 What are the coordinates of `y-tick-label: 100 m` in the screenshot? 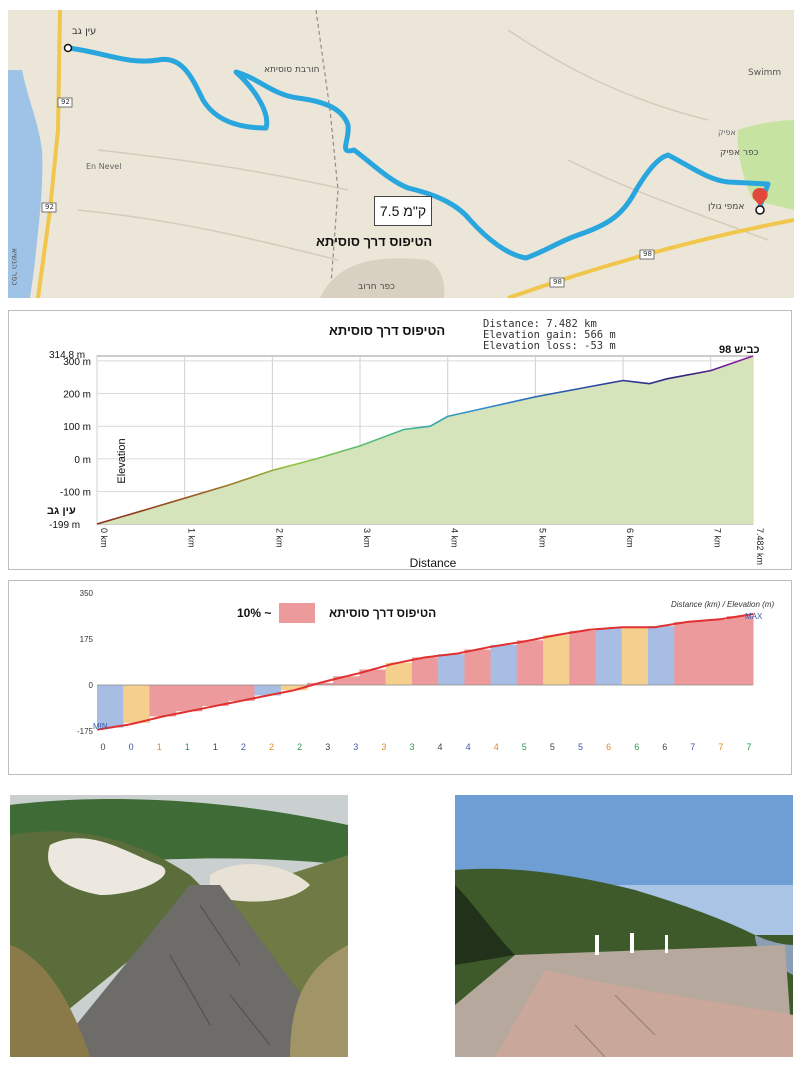 It's located at (77, 427).